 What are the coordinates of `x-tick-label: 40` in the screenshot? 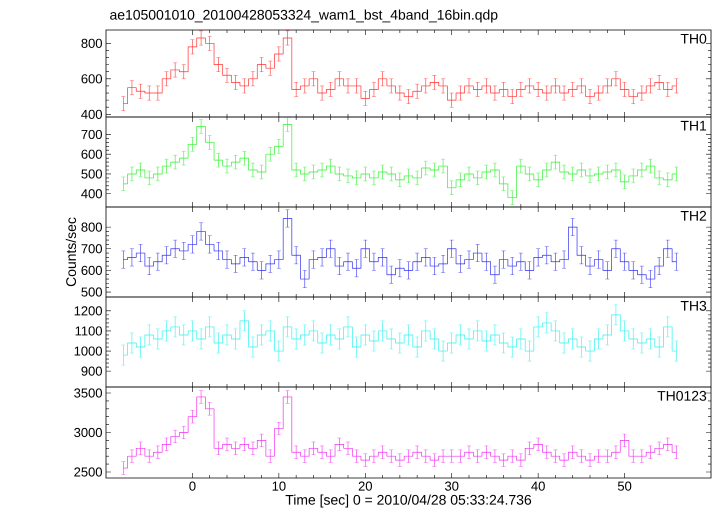 It's located at (538, 486).